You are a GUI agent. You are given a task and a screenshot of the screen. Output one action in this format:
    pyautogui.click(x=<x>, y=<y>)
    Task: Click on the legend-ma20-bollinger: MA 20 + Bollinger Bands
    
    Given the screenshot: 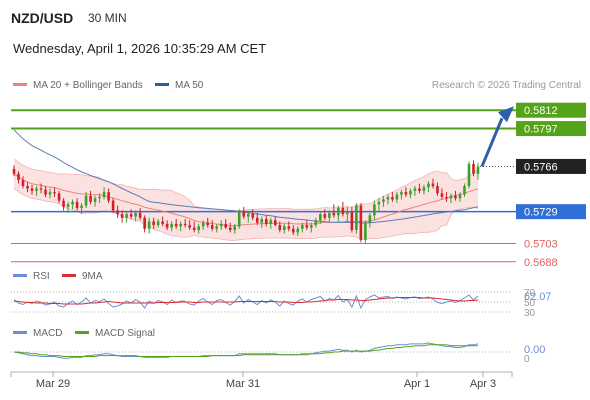 What is the action you would take?
    pyautogui.click(x=78, y=85)
    